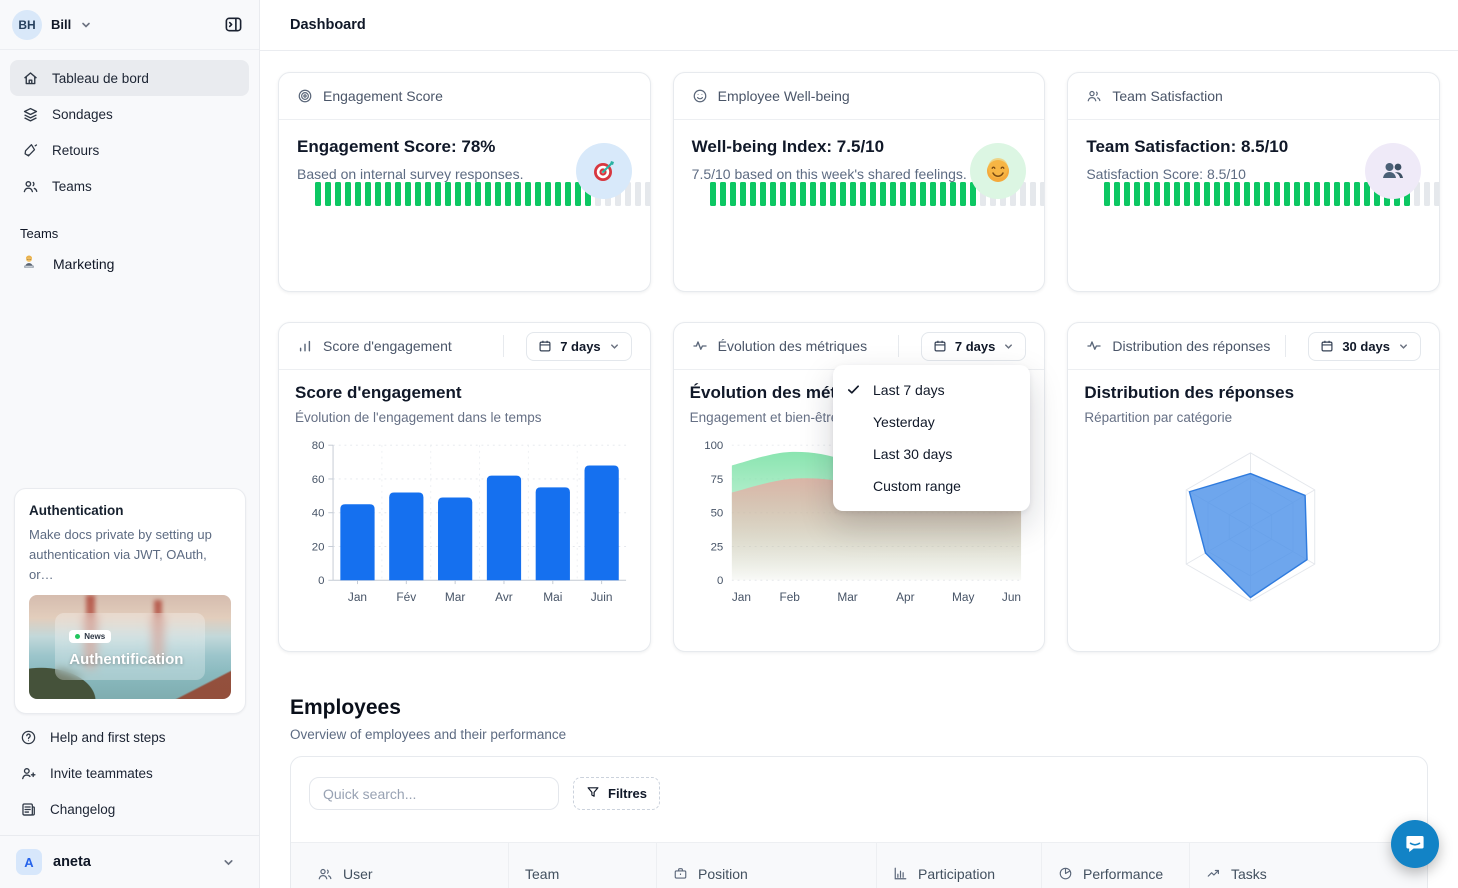  I want to click on sidebar-item-invite: Invite teammates, so click(129, 773).